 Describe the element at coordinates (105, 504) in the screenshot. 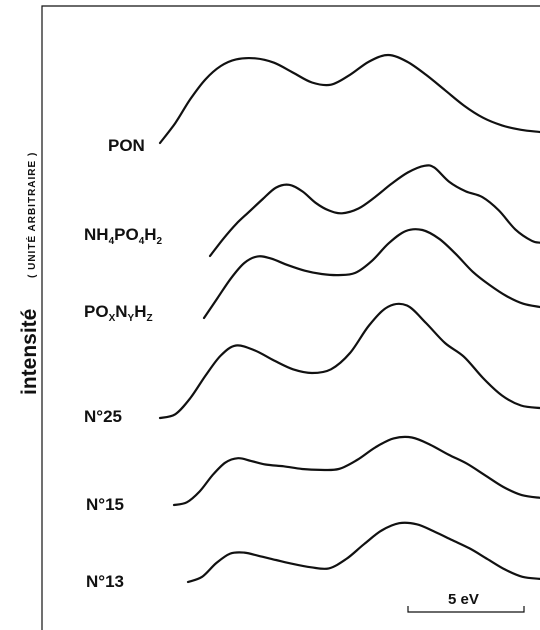

I see `series-label-n-15: N°15` at that location.